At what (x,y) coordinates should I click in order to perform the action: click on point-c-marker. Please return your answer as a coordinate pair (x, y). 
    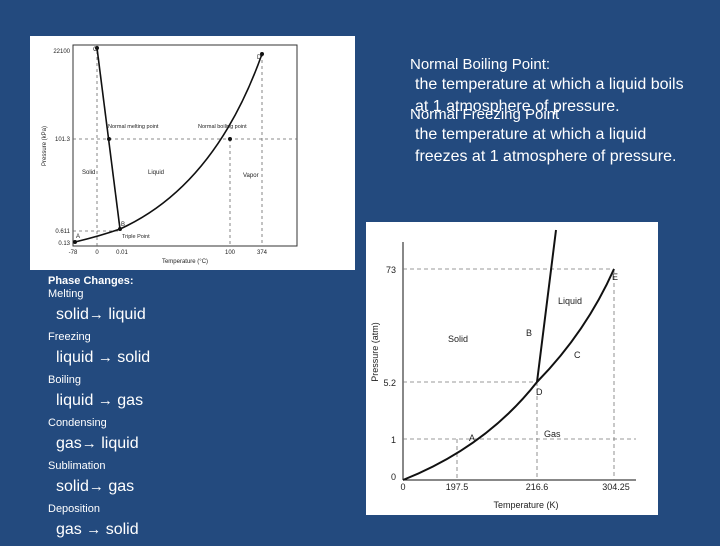
    Looking at the image, I should click on (97, 48).